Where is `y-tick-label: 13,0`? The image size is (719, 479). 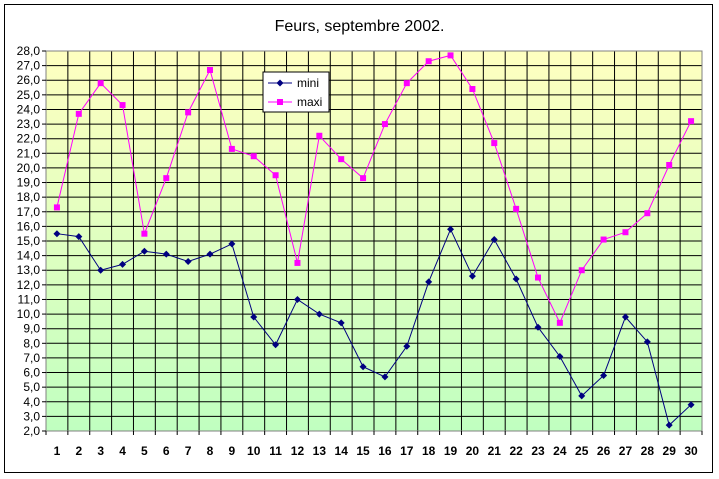 y-tick-label: 13,0 is located at coordinates (29, 270).